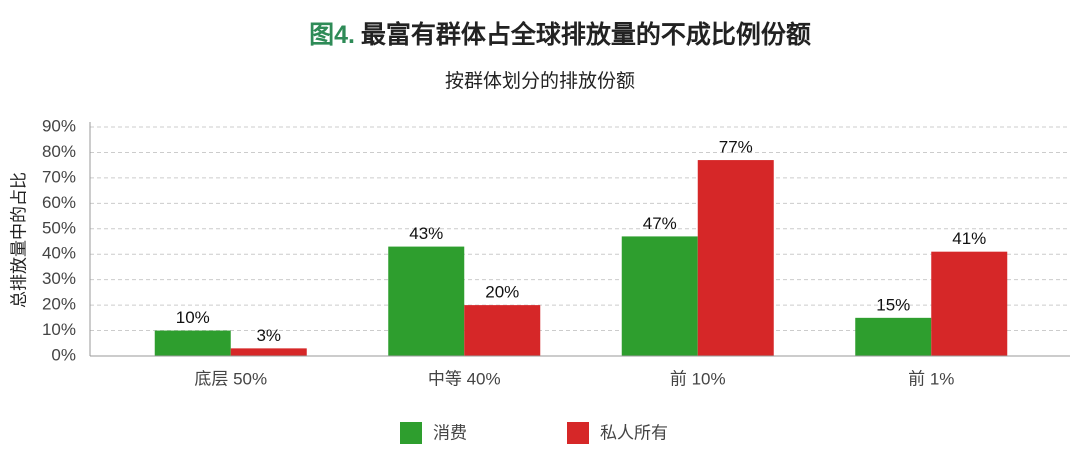  Describe the element at coordinates (426, 233) in the screenshot. I see `value-label: 43%` at that location.